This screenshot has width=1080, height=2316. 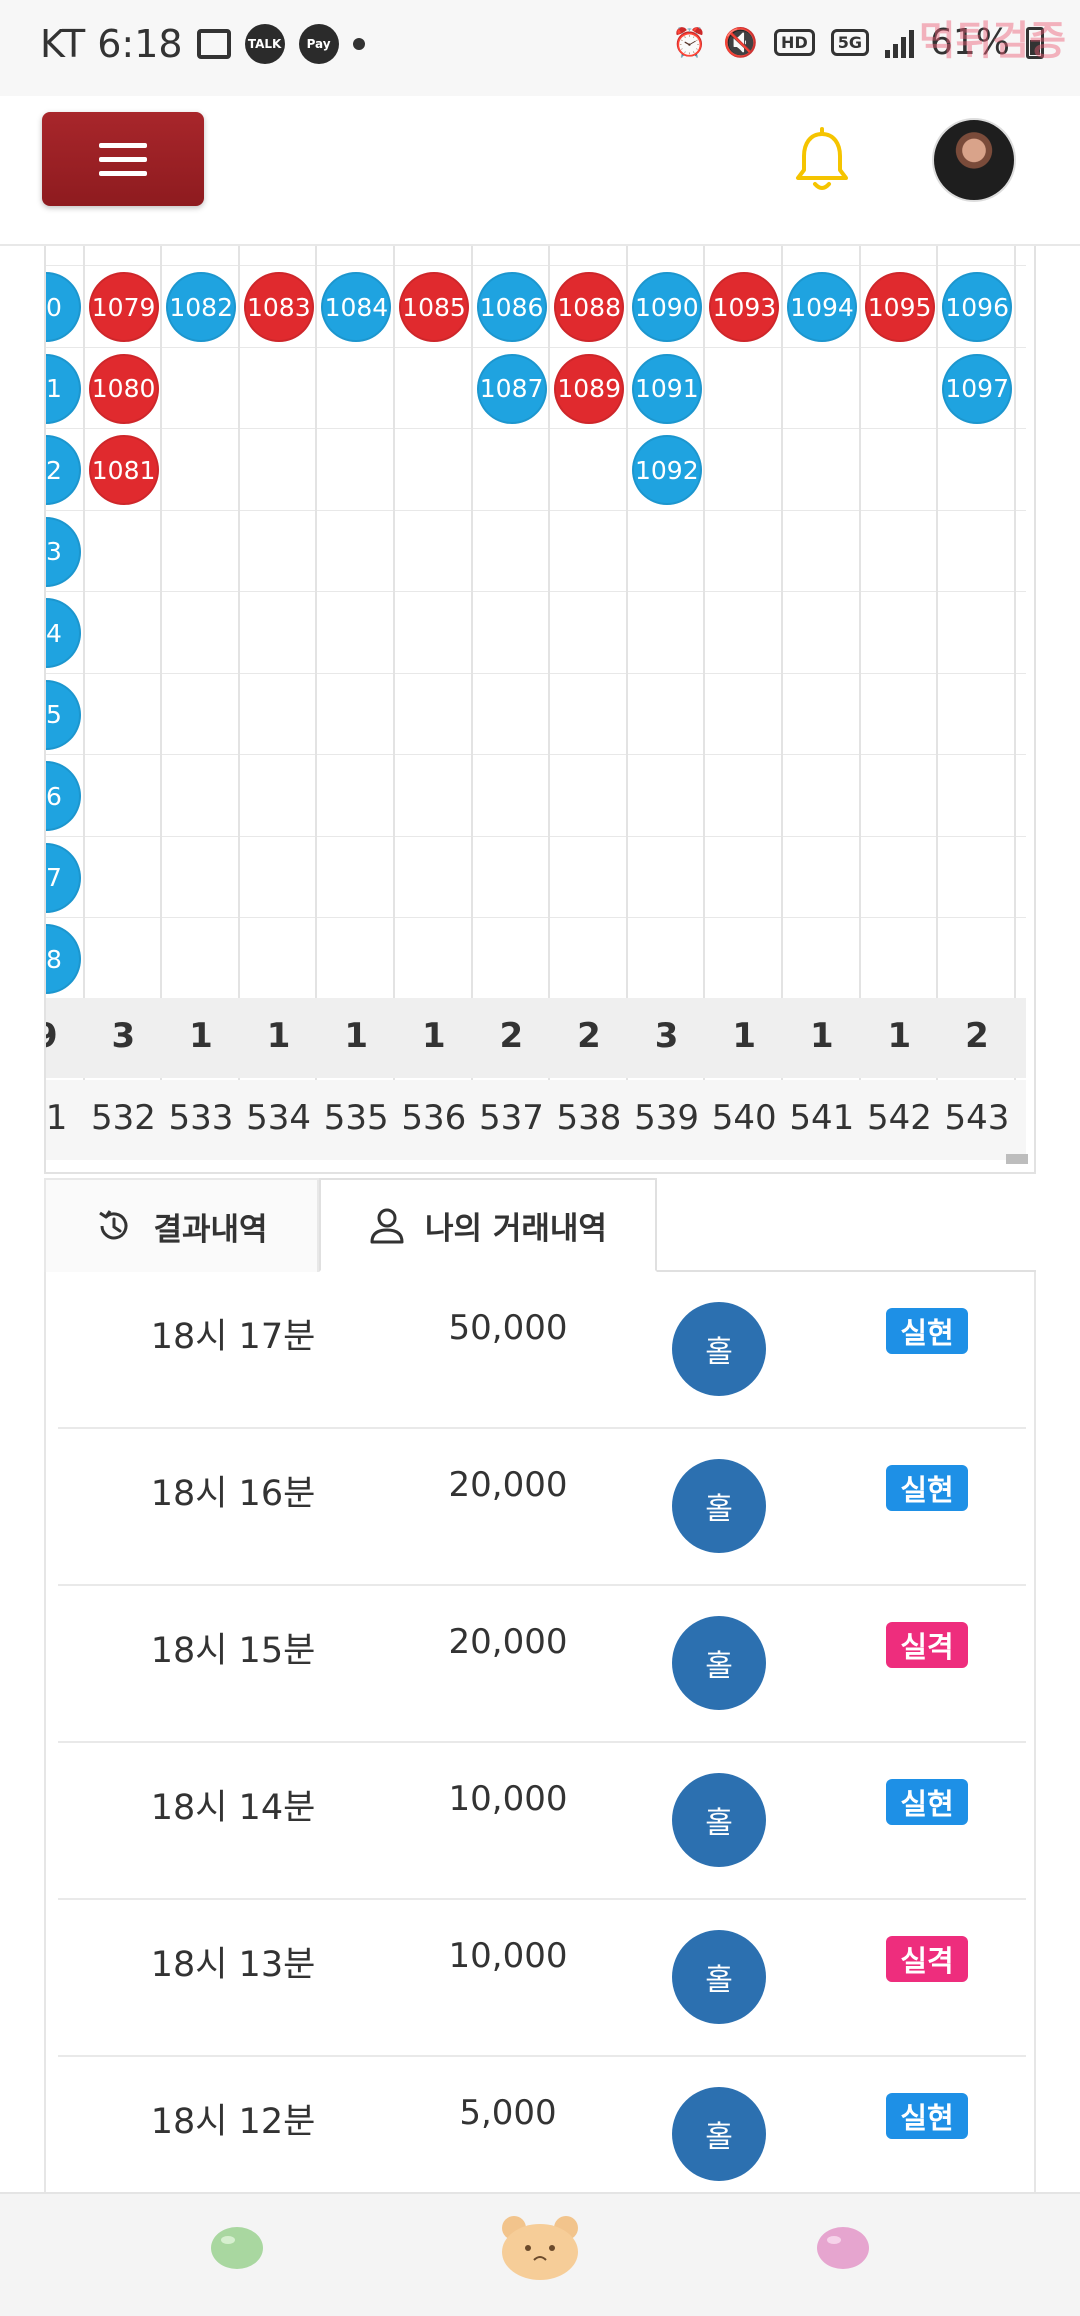 What do you see at coordinates (123, 470) in the screenshot?
I see `result-ball: 1081` at bounding box center [123, 470].